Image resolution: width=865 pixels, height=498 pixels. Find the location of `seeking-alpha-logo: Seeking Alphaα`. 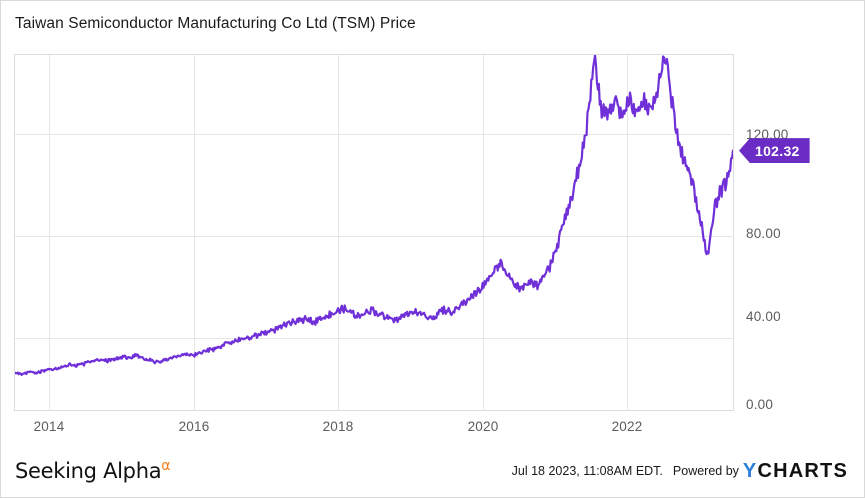

seeking-alpha-logo: Seeking Alphaα is located at coordinates (93, 470).